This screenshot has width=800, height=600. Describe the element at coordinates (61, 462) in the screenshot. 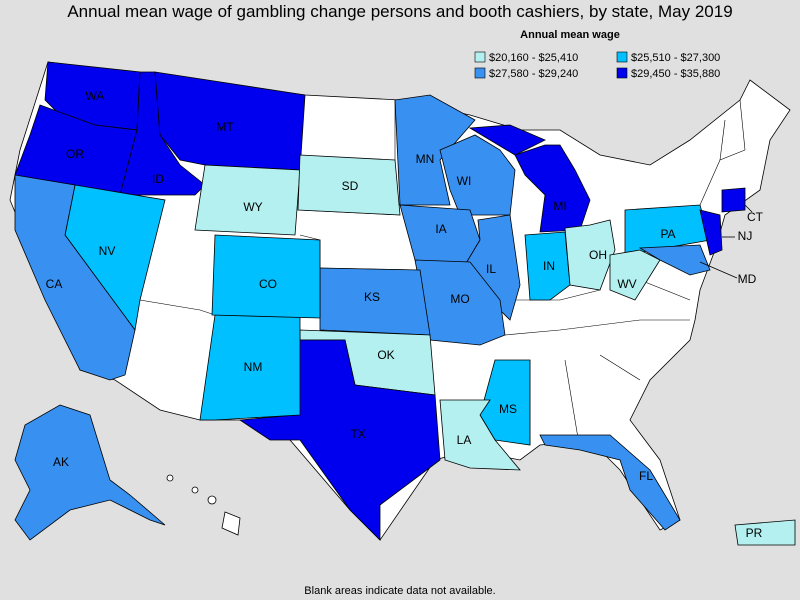

I see `state-label: AK` at that location.